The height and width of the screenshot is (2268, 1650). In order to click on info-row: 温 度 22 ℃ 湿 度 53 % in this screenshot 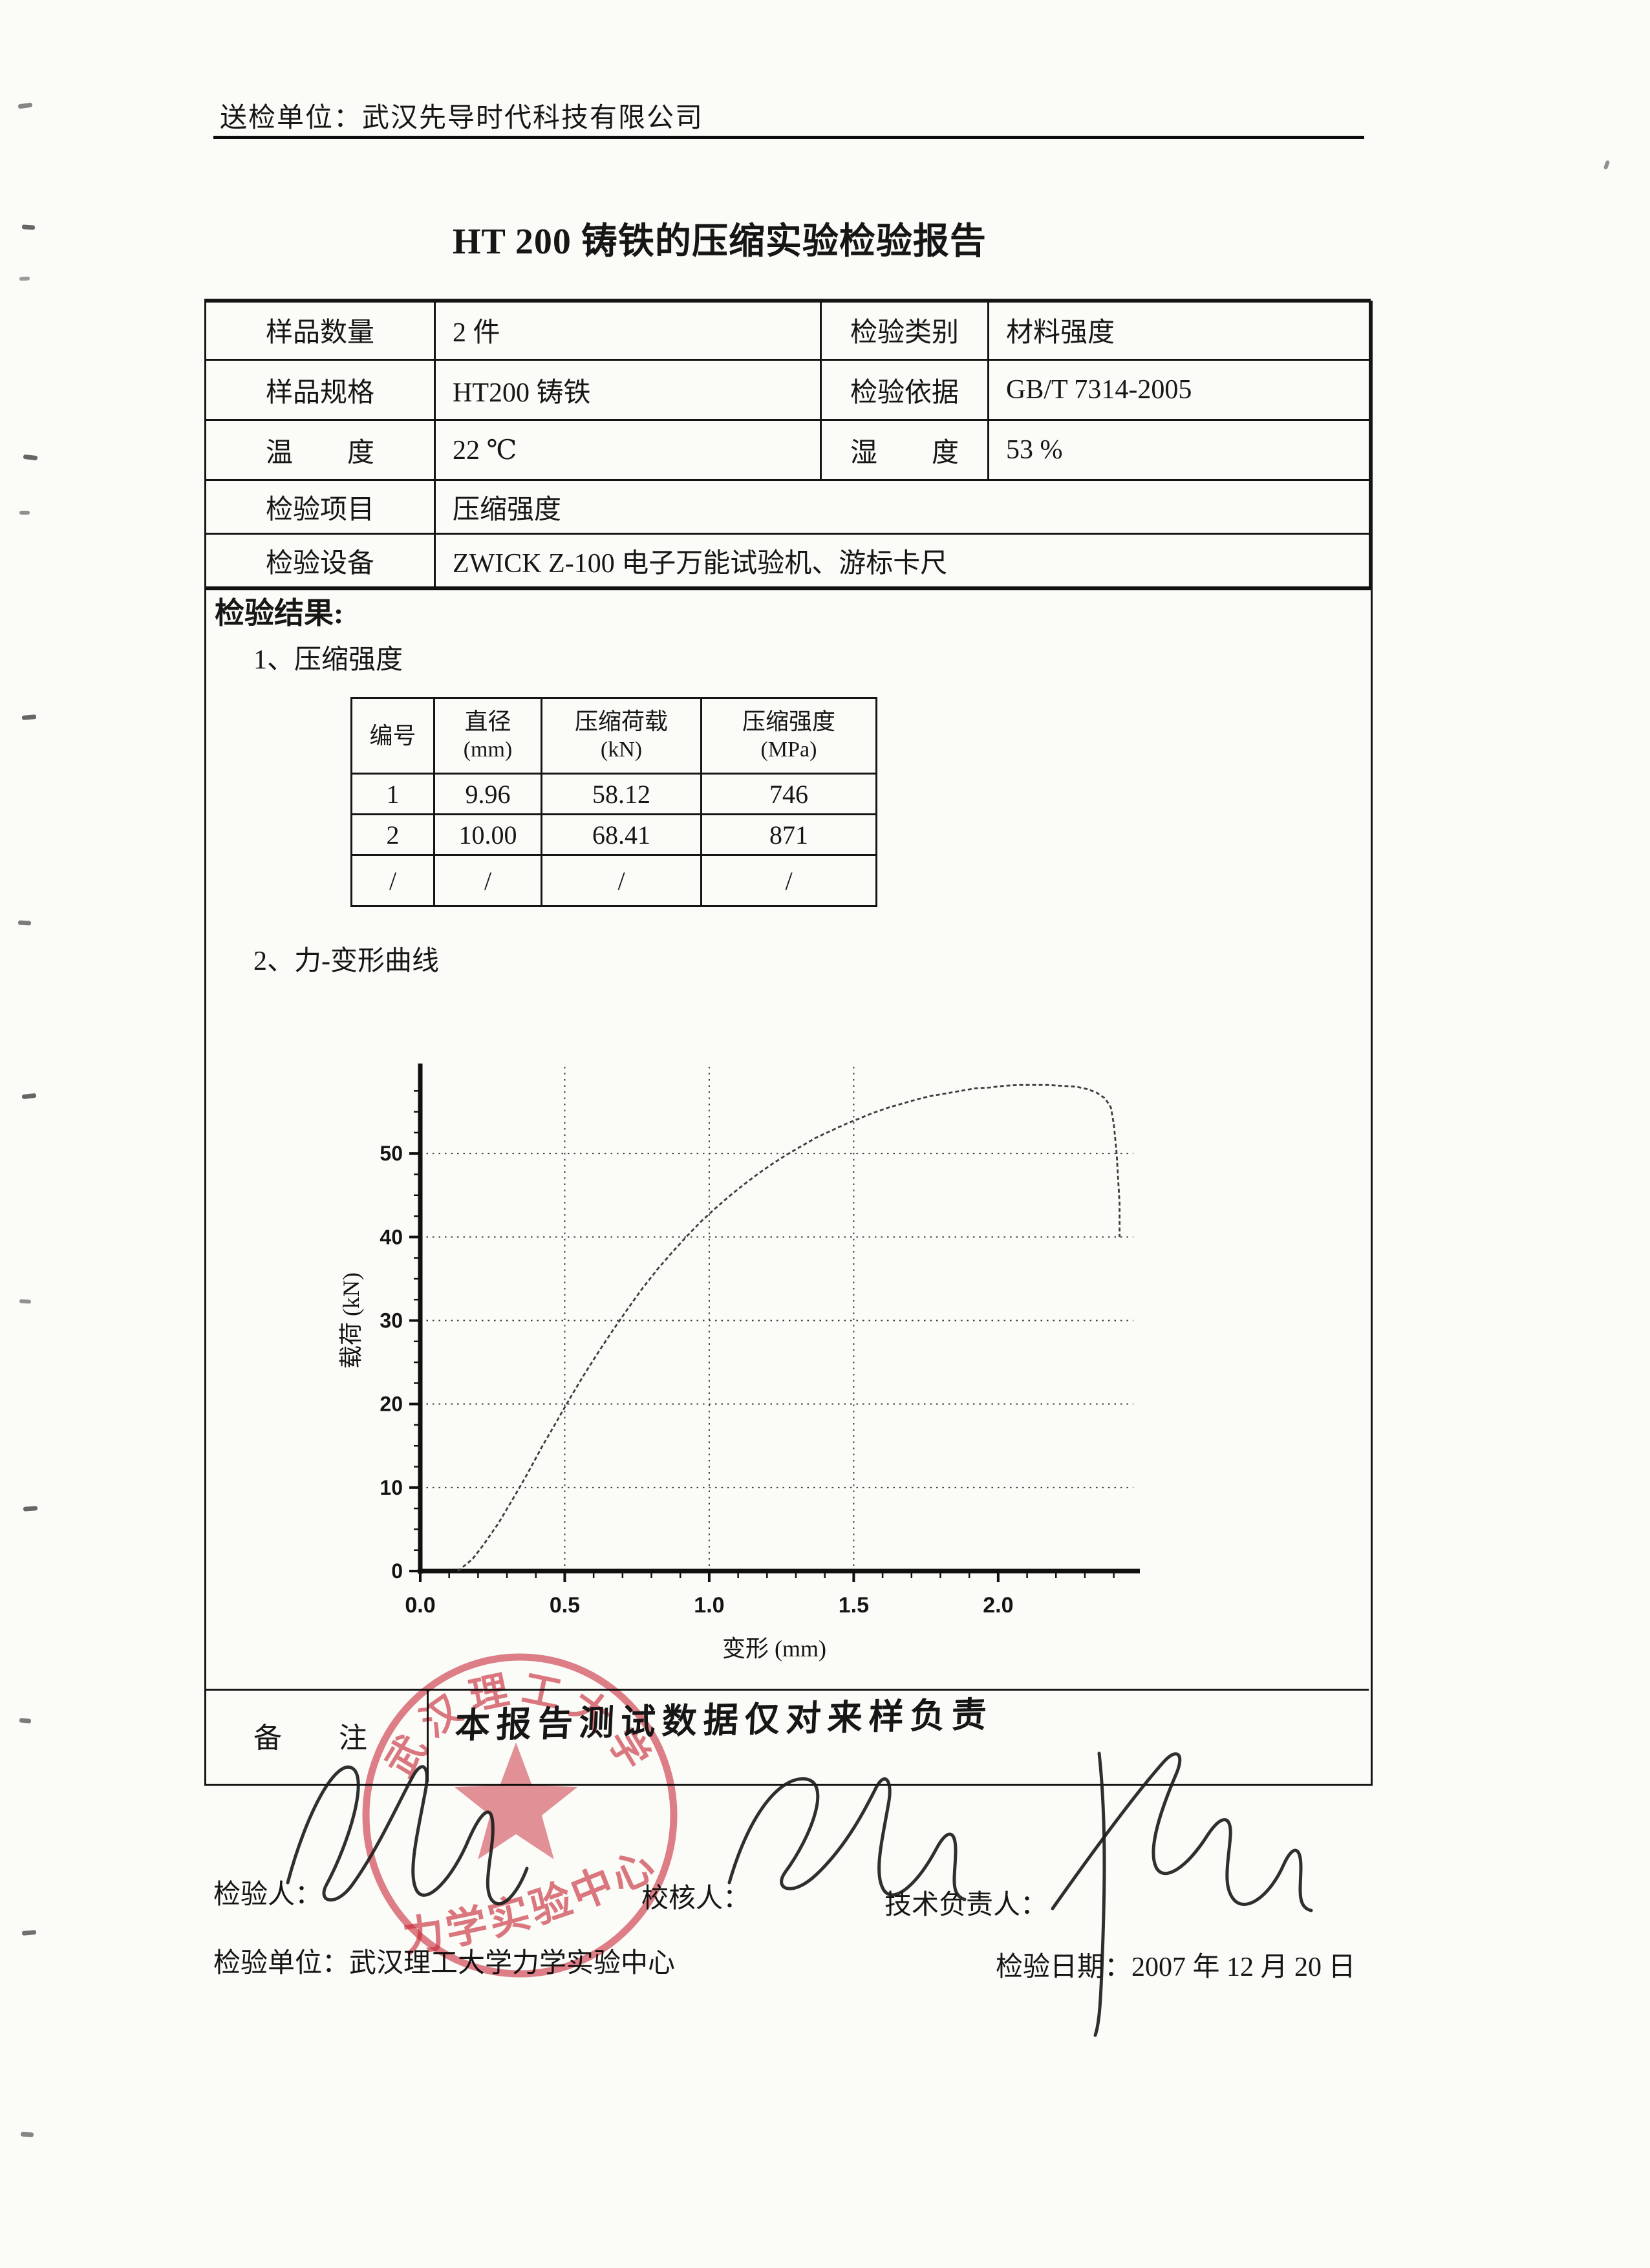, I will do `click(787, 450)`.